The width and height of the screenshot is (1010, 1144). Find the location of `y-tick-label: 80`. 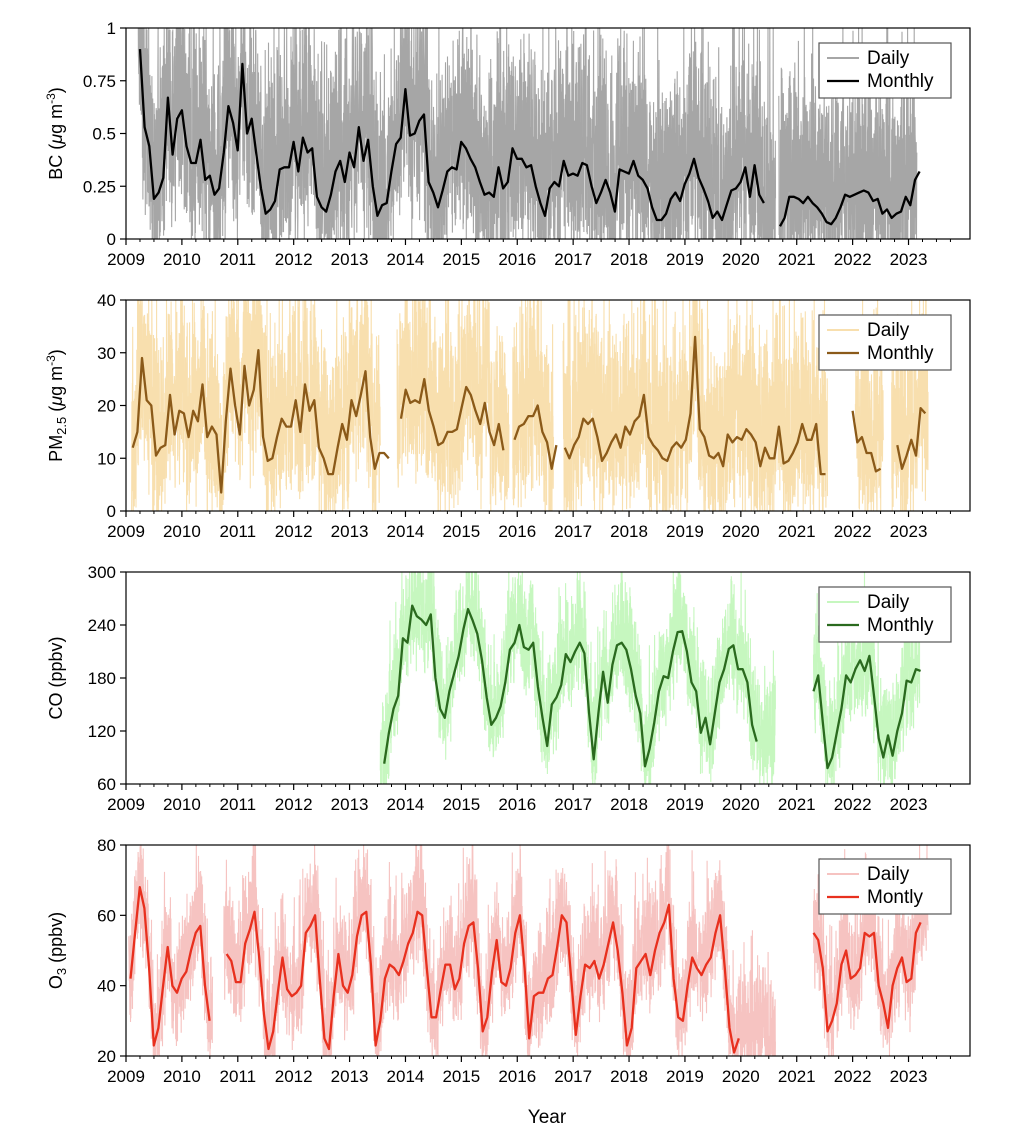

y-tick-label: 80 is located at coordinates (106, 845).